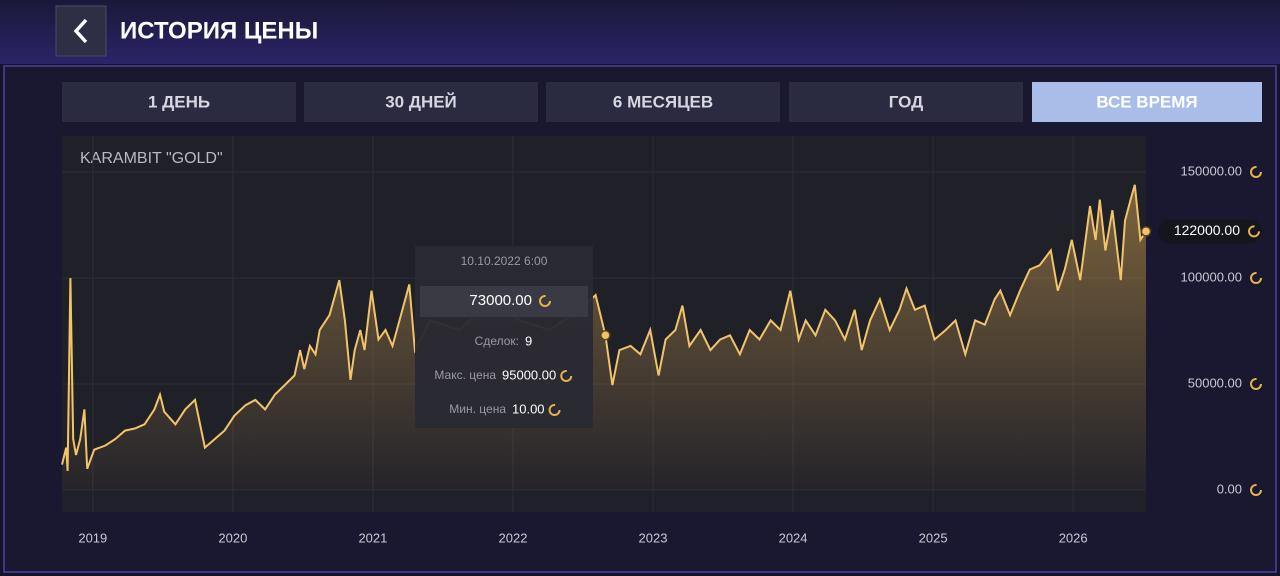 The width and height of the screenshot is (1280, 576). What do you see at coordinates (1207, 230) in the screenshot?
I see `current-value: 122000.00` at bounding box center [1207, 230].